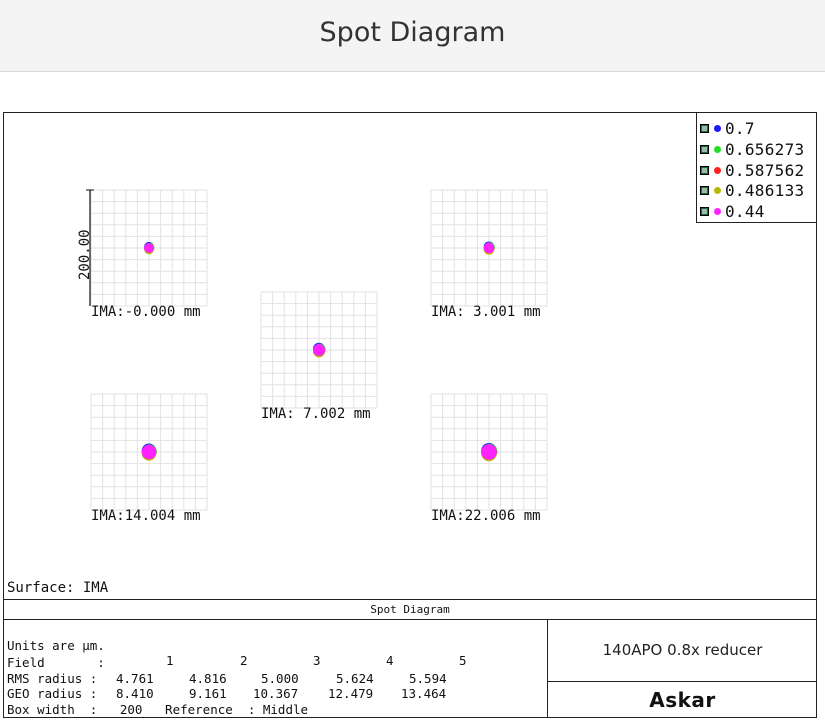 The image size is (825, 727). What do you see at coordinates (765, 170) in the screenshot?
I see `legend-label: 0.587562` at bounding box center [765, 170].